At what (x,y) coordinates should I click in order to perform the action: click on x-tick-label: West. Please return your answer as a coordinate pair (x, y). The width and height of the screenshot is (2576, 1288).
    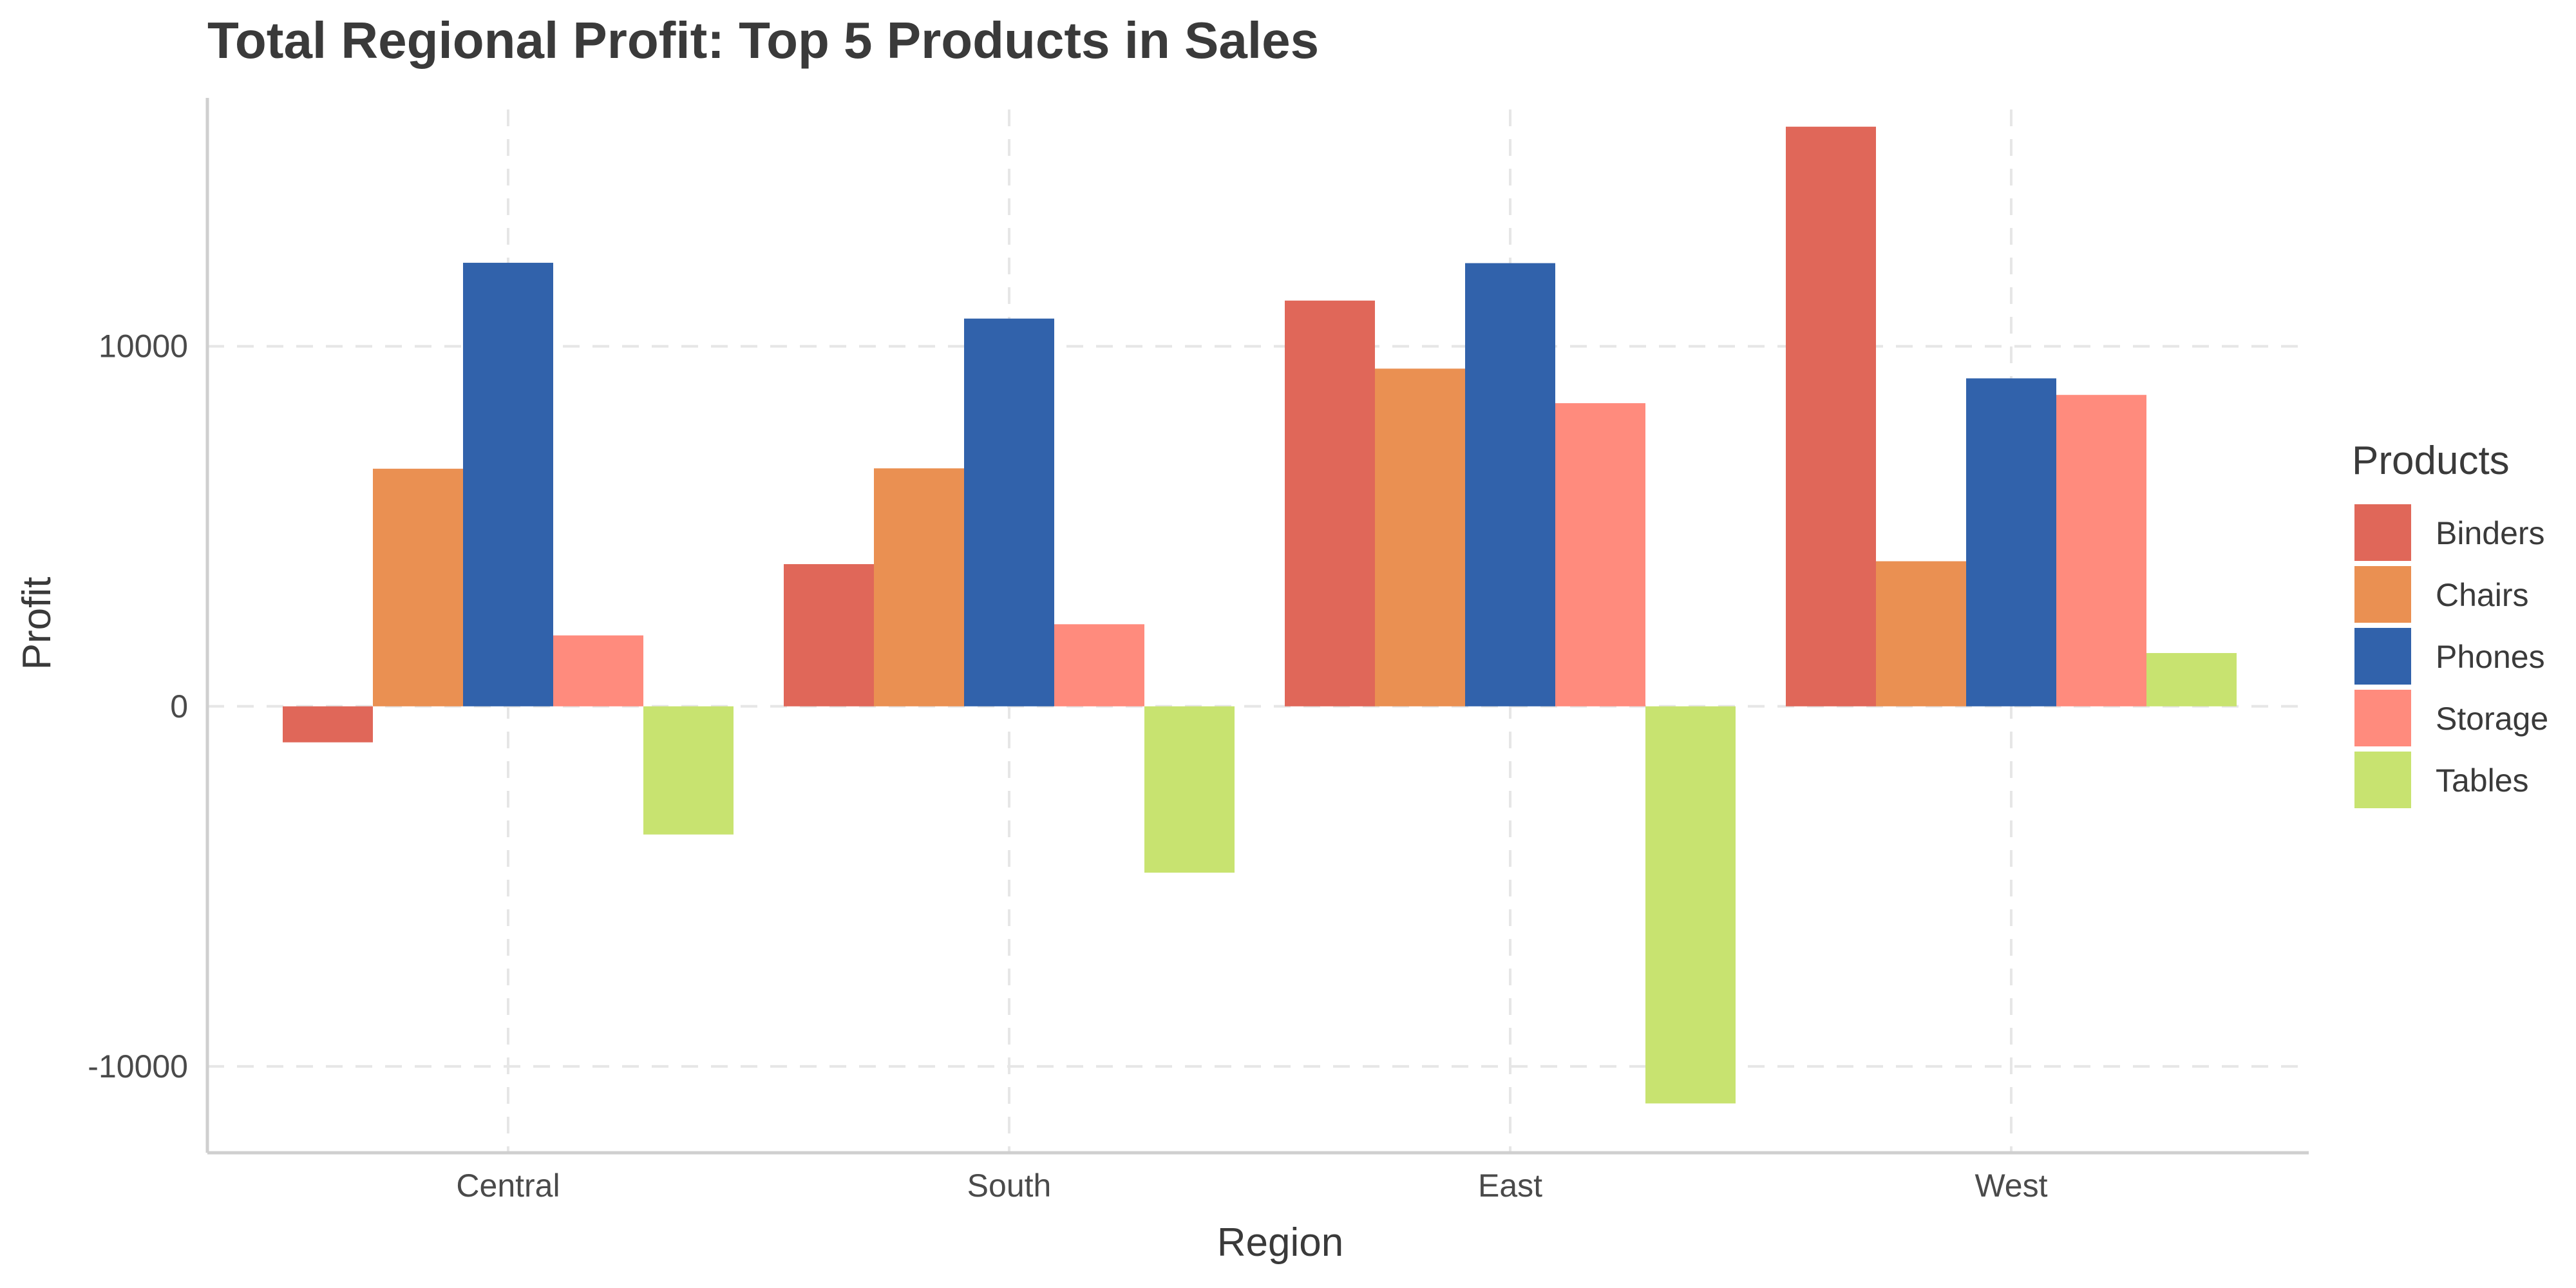
    Looking at the image, I should click on (2012, 1186).